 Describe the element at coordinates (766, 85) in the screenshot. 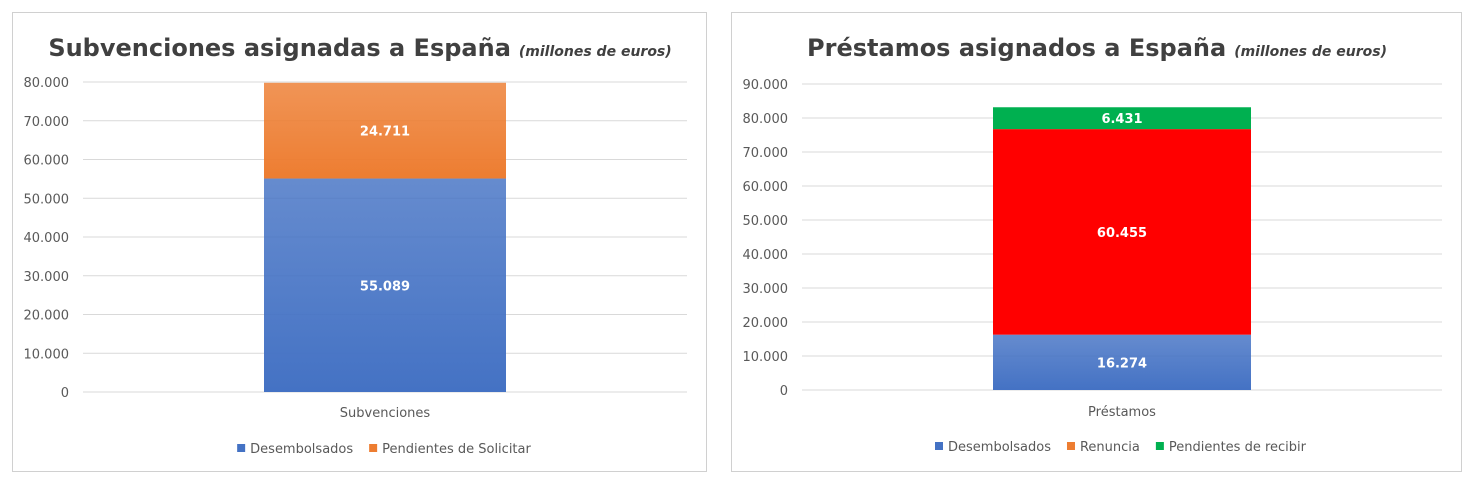

I see `y-tick-label: 90.000` at that location.